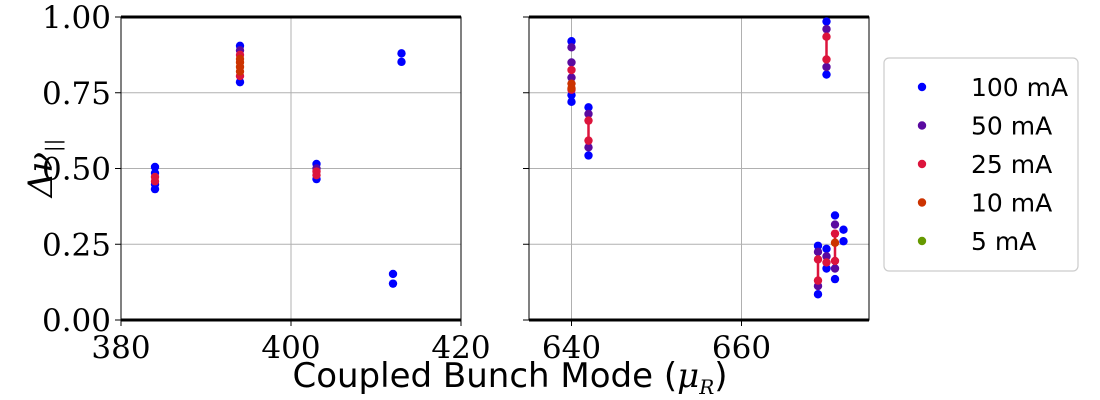 The height and width of the screenshot is (400, 1100). What do you see at coordinates (1011, 164) in the screenshot?
I see `legend-label: 25 mA` at bounding box center [1011, 164].